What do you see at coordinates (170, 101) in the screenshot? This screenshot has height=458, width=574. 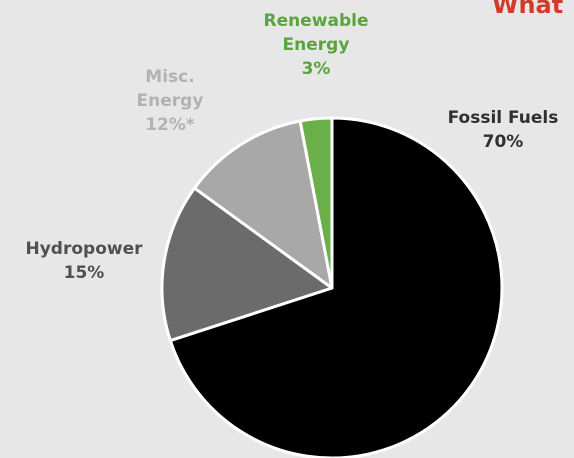 I see `label-misc: Misc. Energy 12%*` at bounding box center [170, 101].